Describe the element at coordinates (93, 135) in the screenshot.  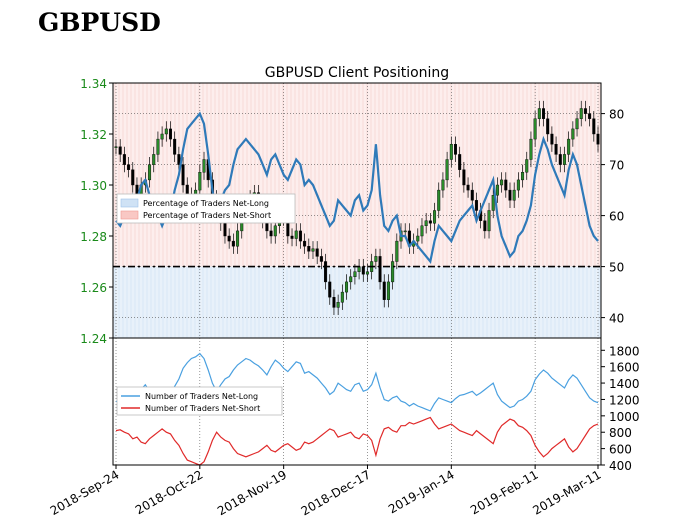
I see `price-axis-label: 1.32` at that location.